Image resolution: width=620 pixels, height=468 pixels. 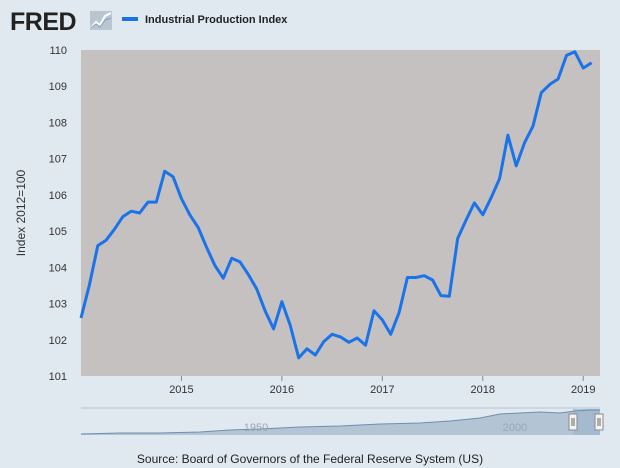 I want to click on range-navigator: 1950 2000, so click(x=342, y=421).